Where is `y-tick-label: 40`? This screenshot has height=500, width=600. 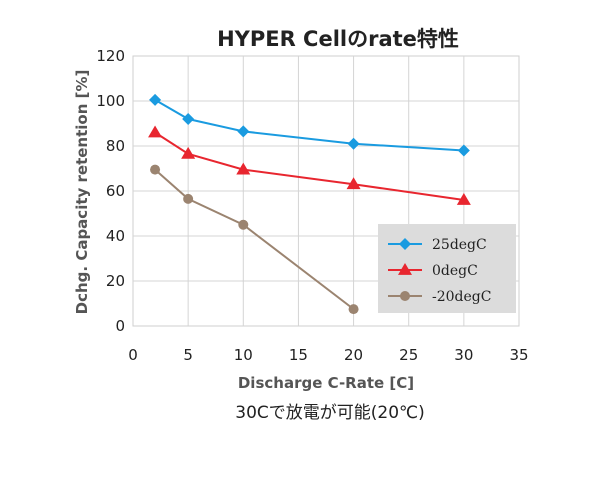
y-tick-label: 40 is located at coordinates (115, 236).